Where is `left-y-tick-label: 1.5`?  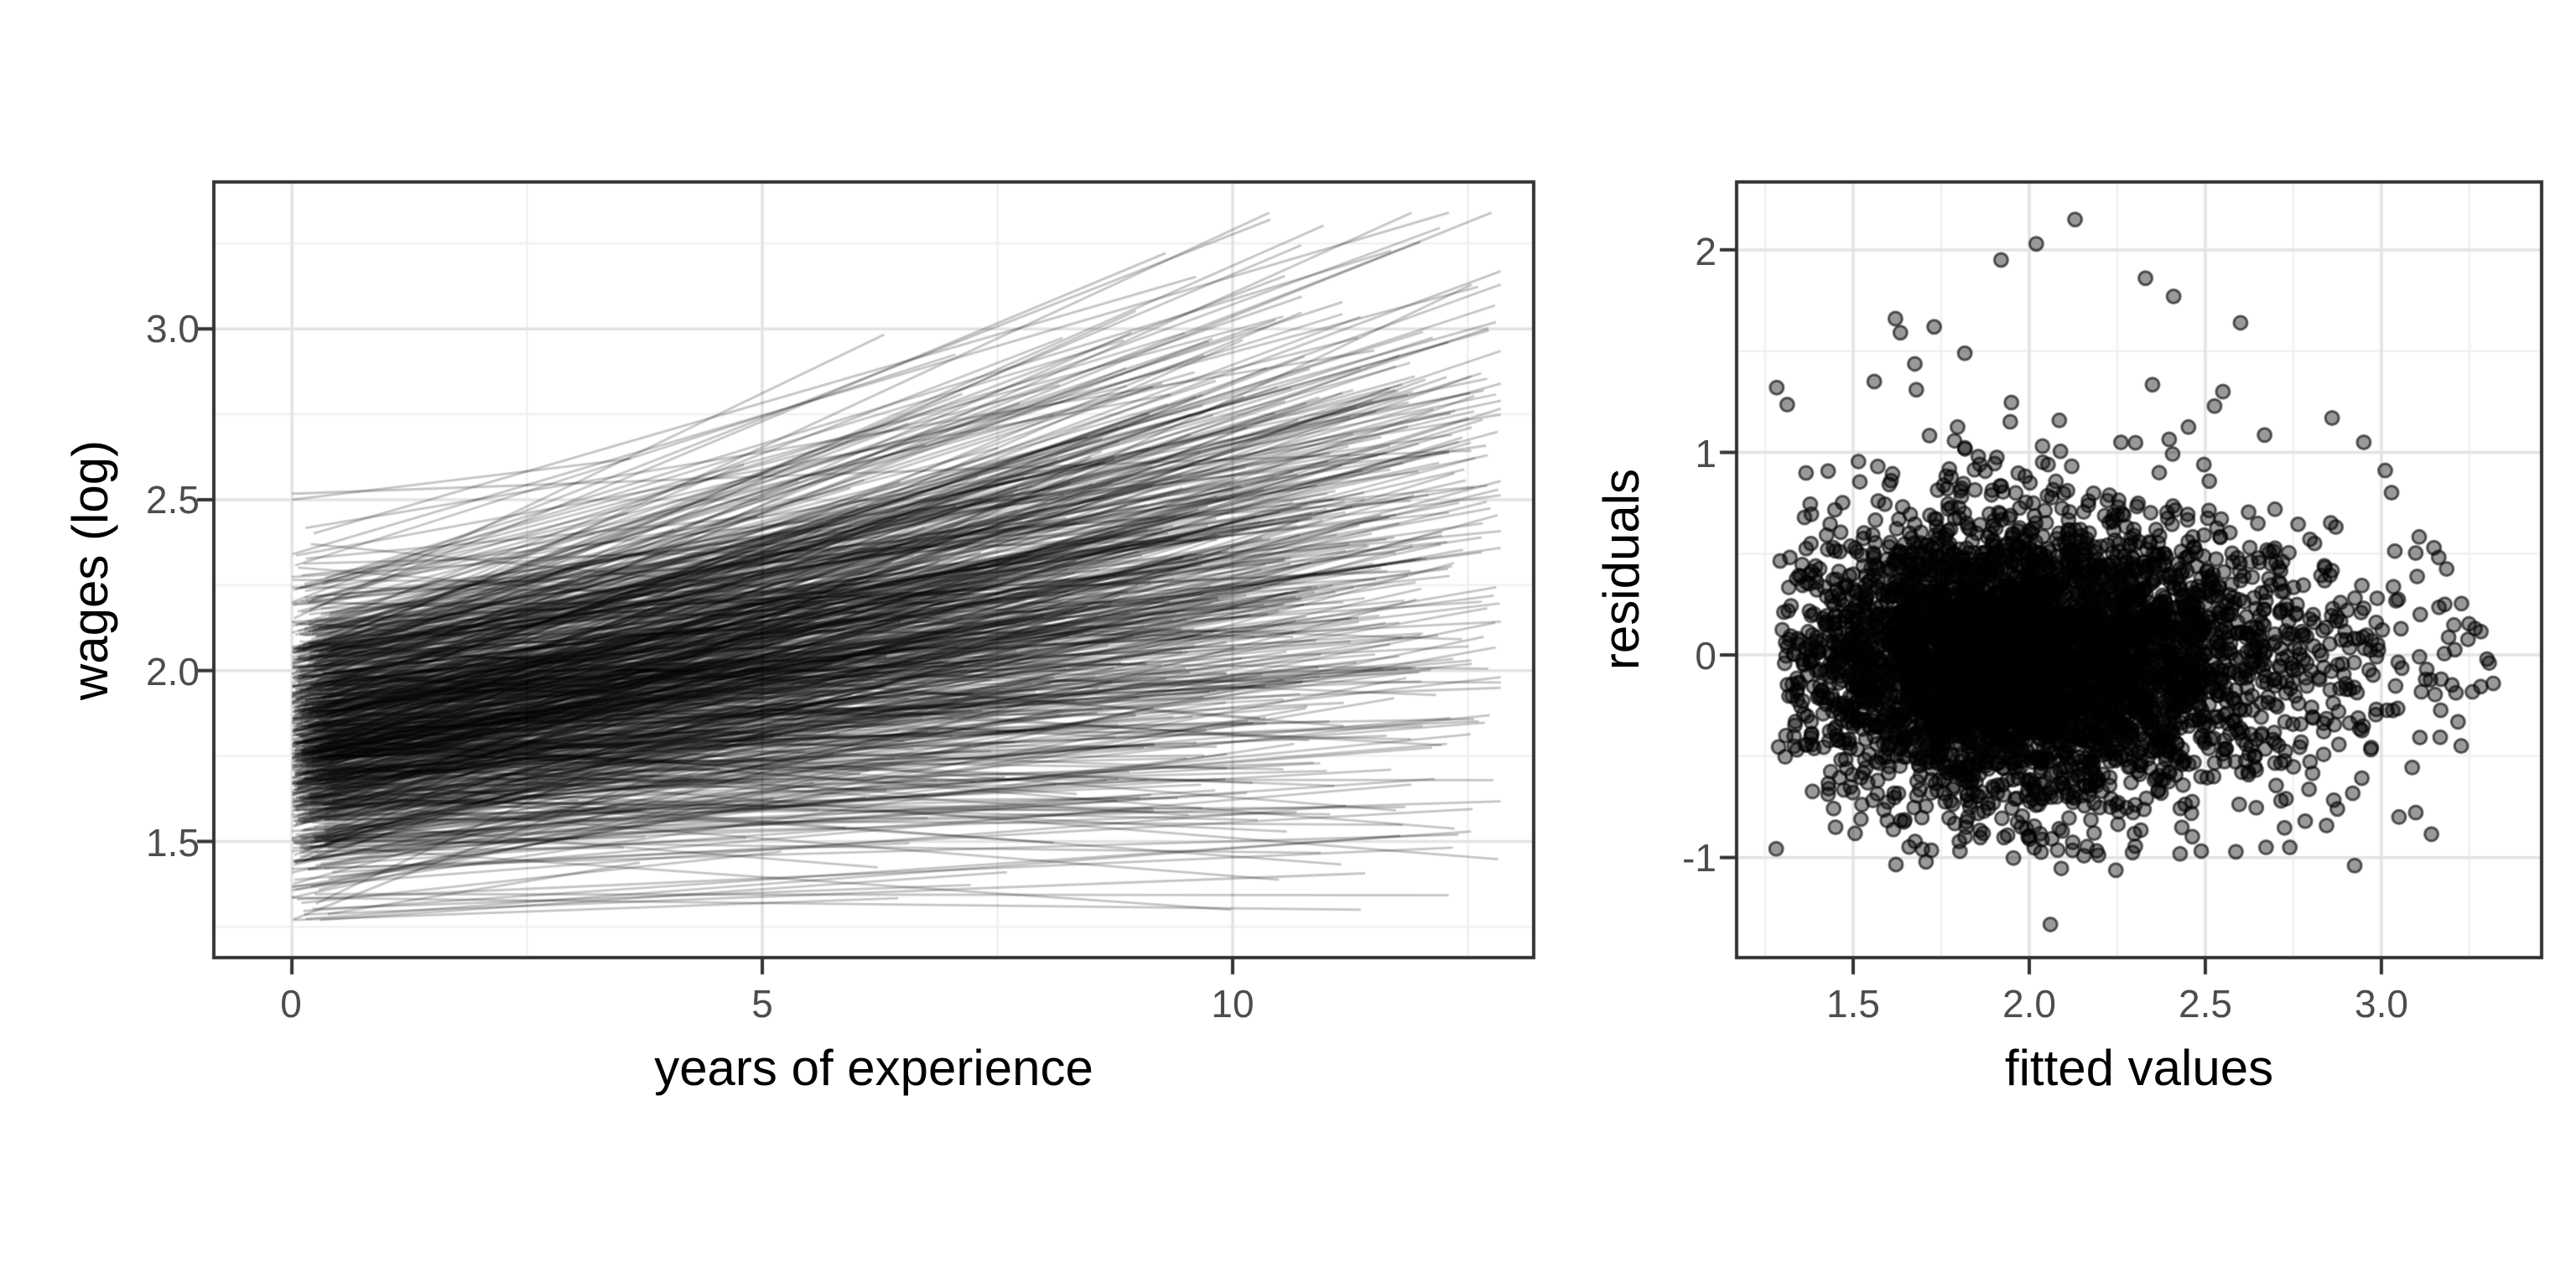
left-y-tick-label: 1.5 is located at coordinates (173, 843).